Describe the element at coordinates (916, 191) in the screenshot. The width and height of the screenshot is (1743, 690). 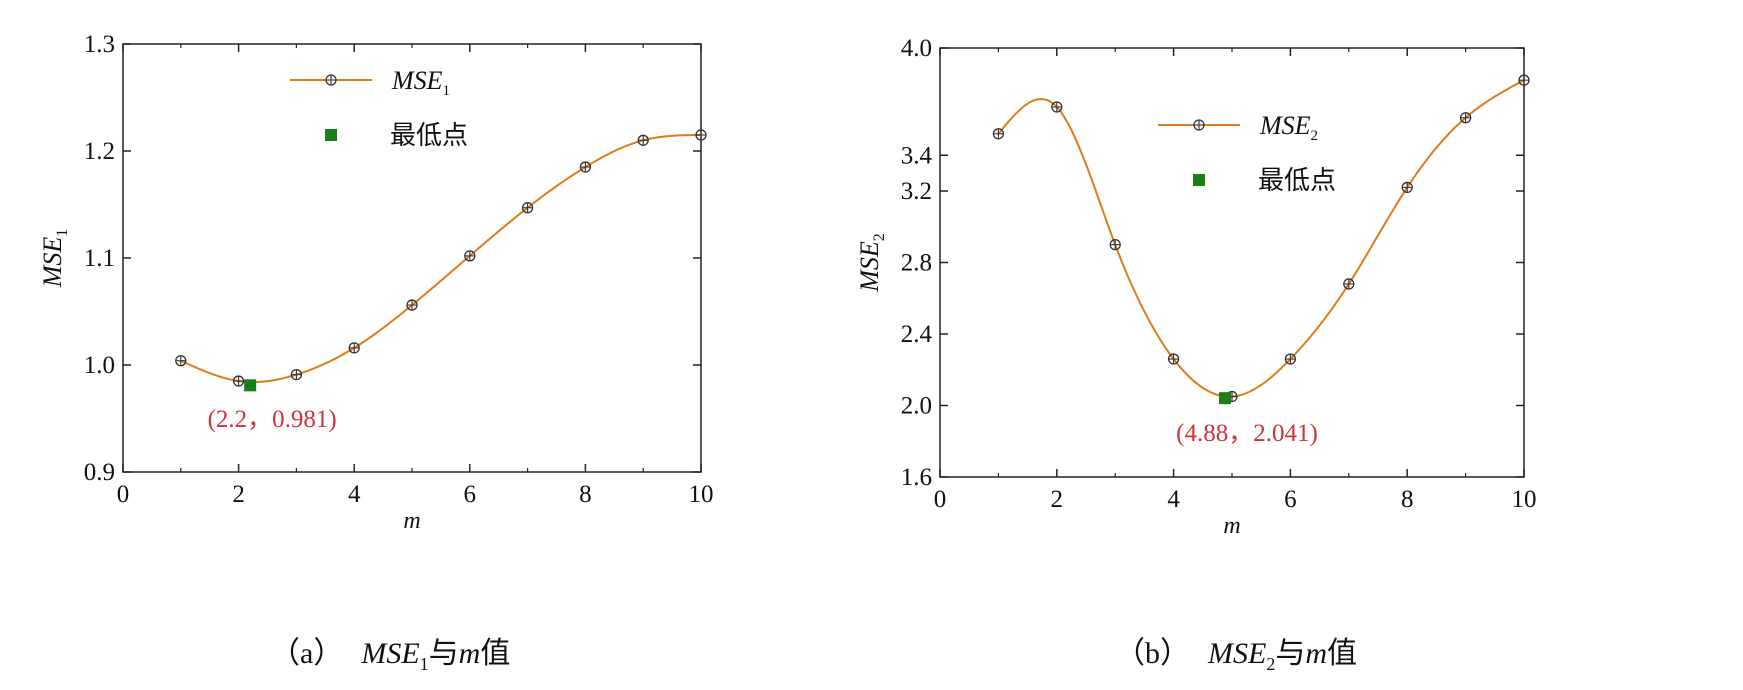
I see `y-tick-label: 3.2` at that location.